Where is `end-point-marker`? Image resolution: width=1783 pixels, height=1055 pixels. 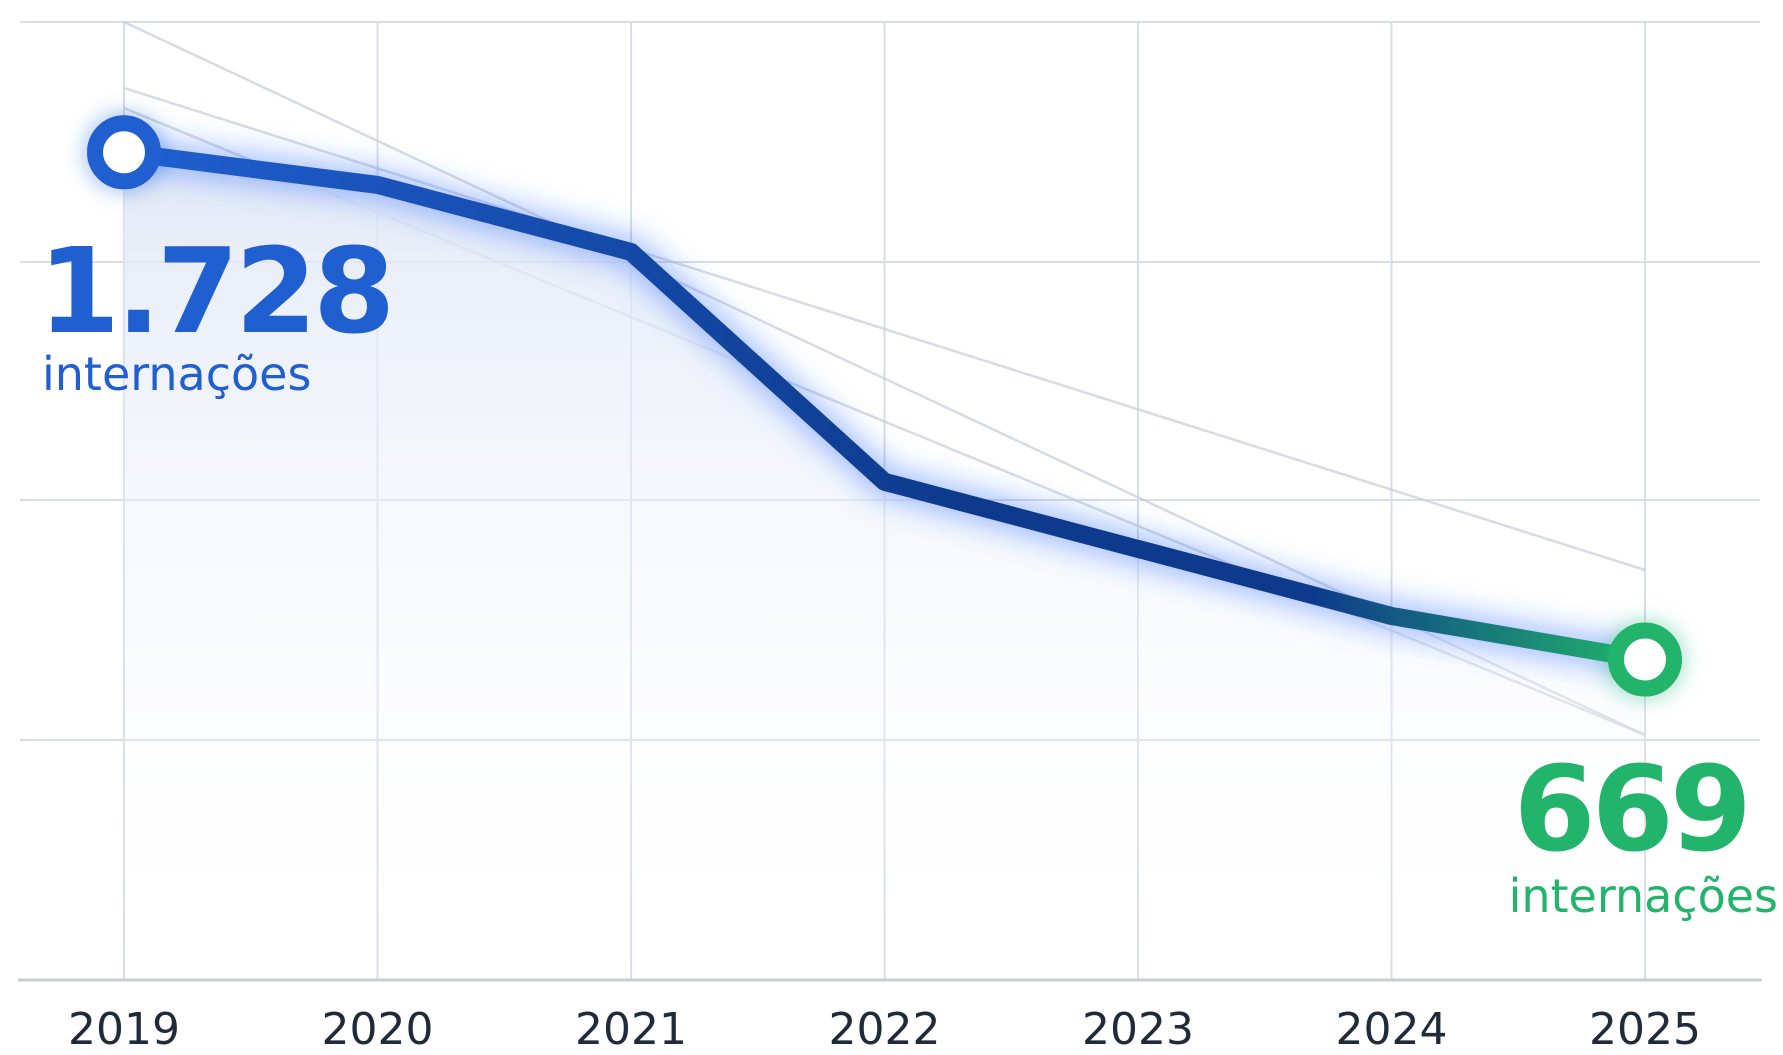 end-point-marker is located at coordinates (1645, 659).